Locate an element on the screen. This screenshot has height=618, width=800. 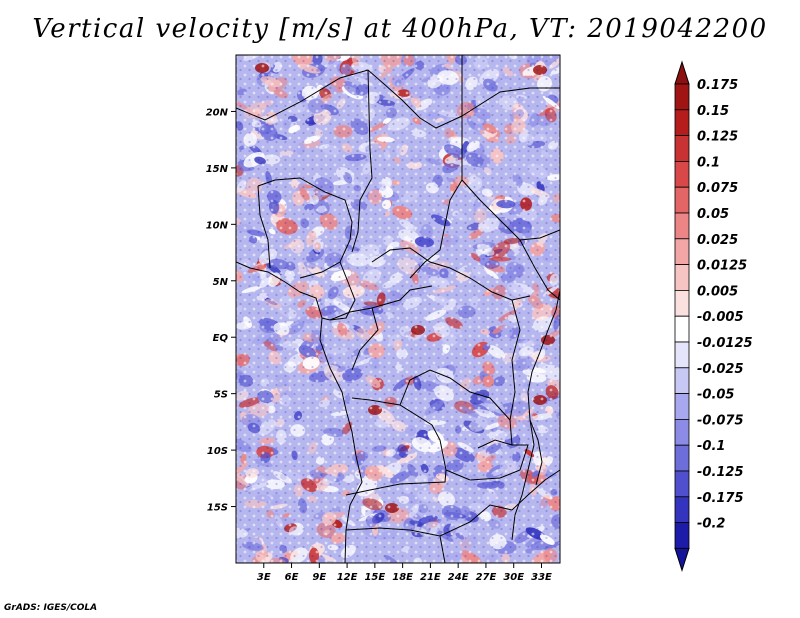
lat-tick-label: 15N is located at coordinates (217, 169).